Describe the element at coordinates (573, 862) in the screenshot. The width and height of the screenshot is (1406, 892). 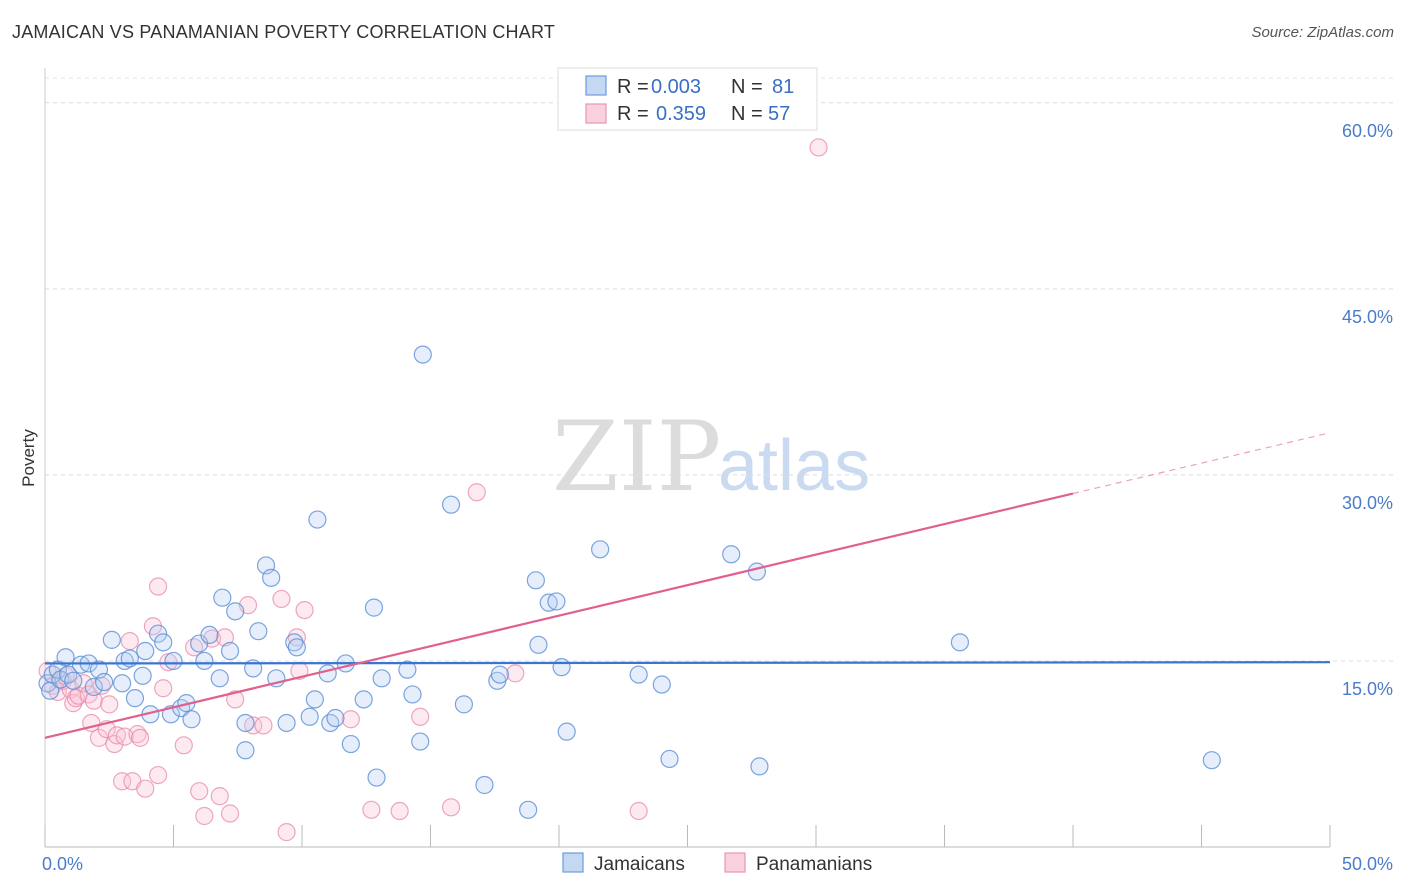
I see `bottom-legend-swatch-jamaicans` at that location.